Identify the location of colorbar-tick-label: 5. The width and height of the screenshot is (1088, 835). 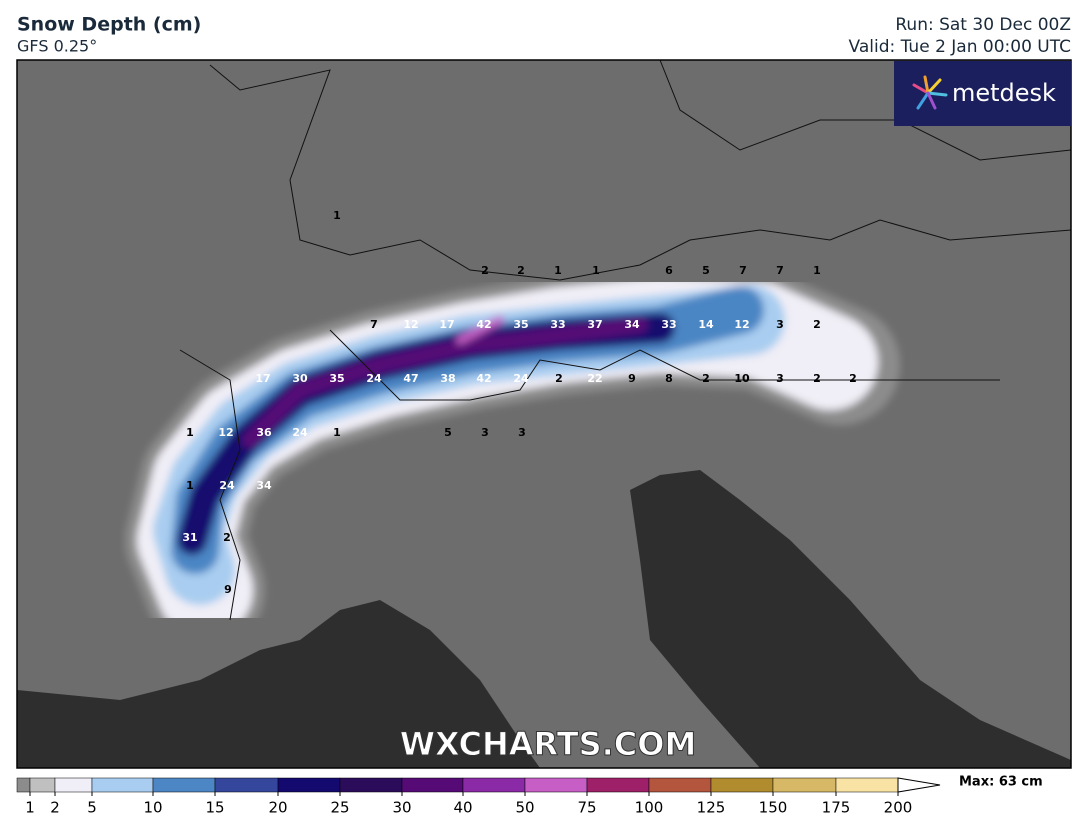
(92, 808).